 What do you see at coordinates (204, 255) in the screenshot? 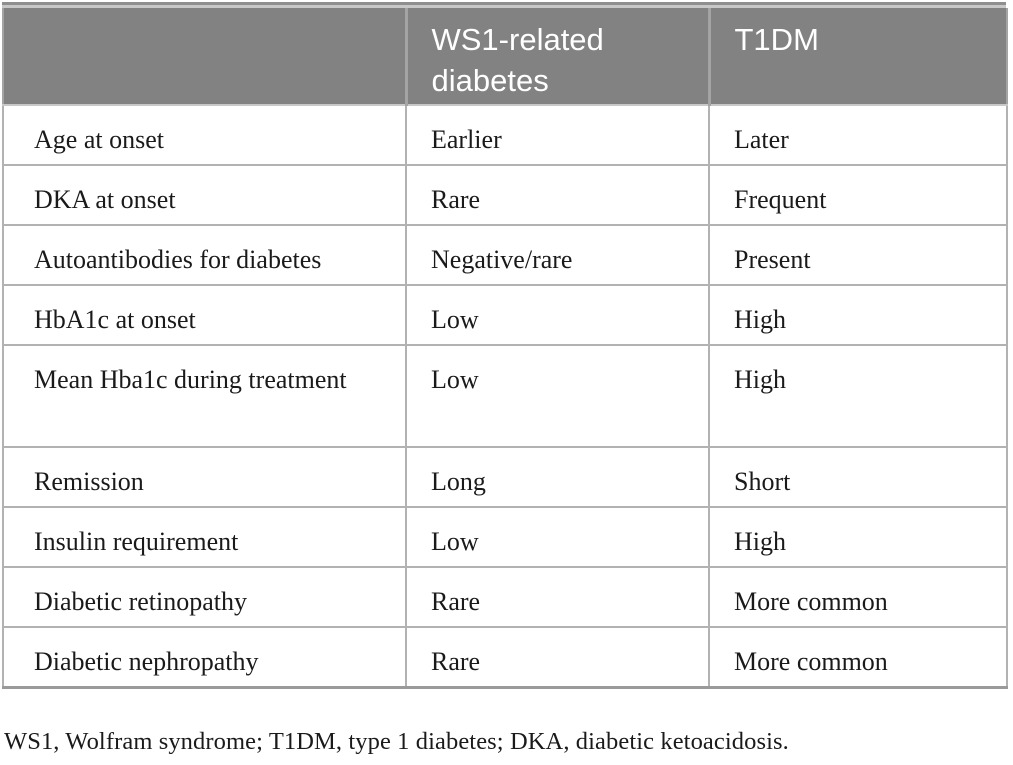
I see `feature-cell: Autoantibodies for diabetes` at bounding box center [204, 255].